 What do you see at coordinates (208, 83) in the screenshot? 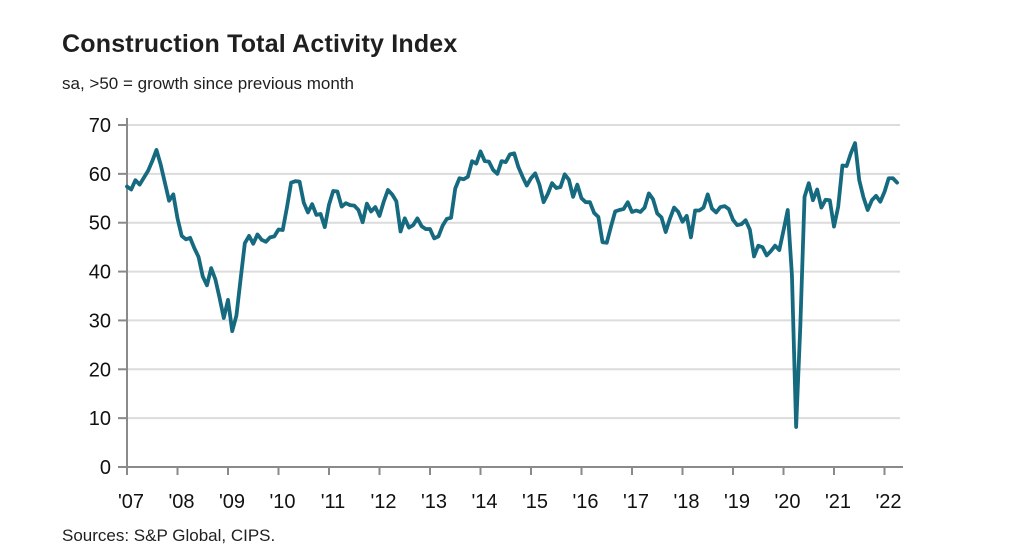
I see `chart-subtitle: sa, >50 = growth since previous month` at bounding box center [208, 83].